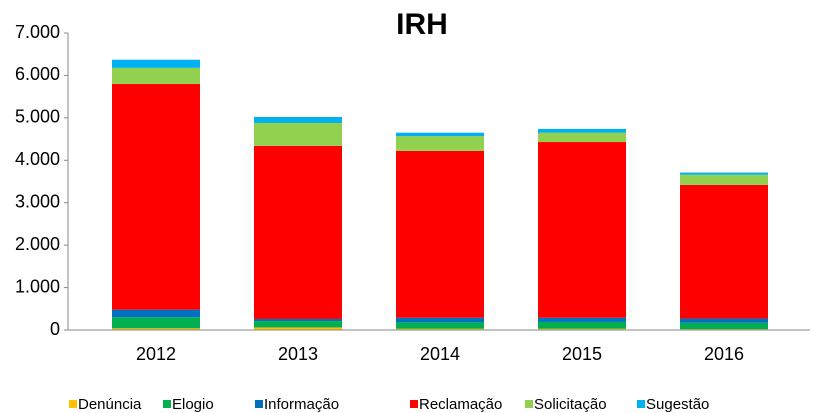  Describe the element at coordinates (193, 404) in the screenshot. I see `legend-label: Elogio` at that location.